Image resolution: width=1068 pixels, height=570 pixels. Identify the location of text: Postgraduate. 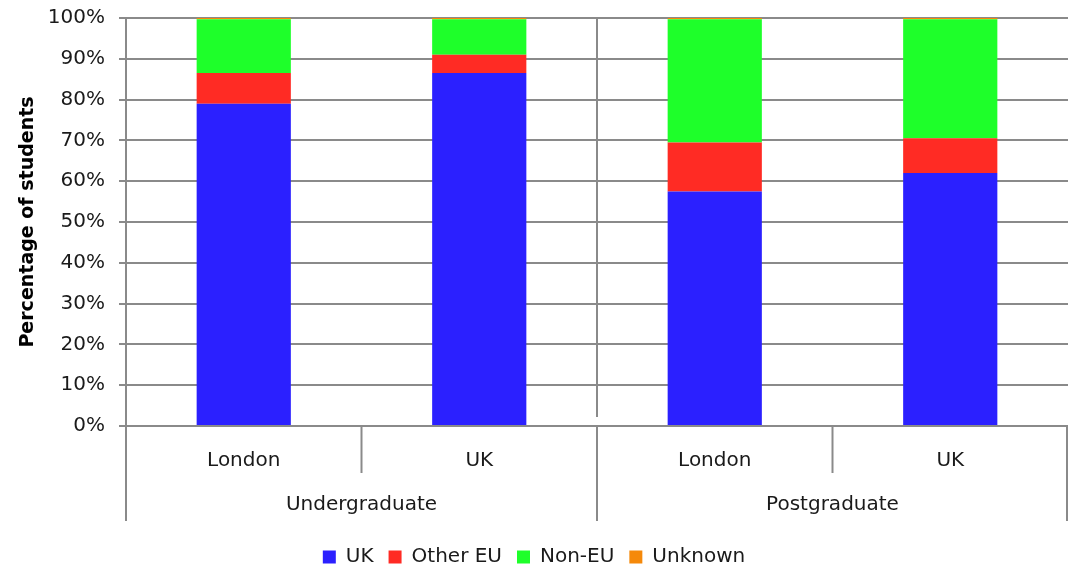
(832, 503).